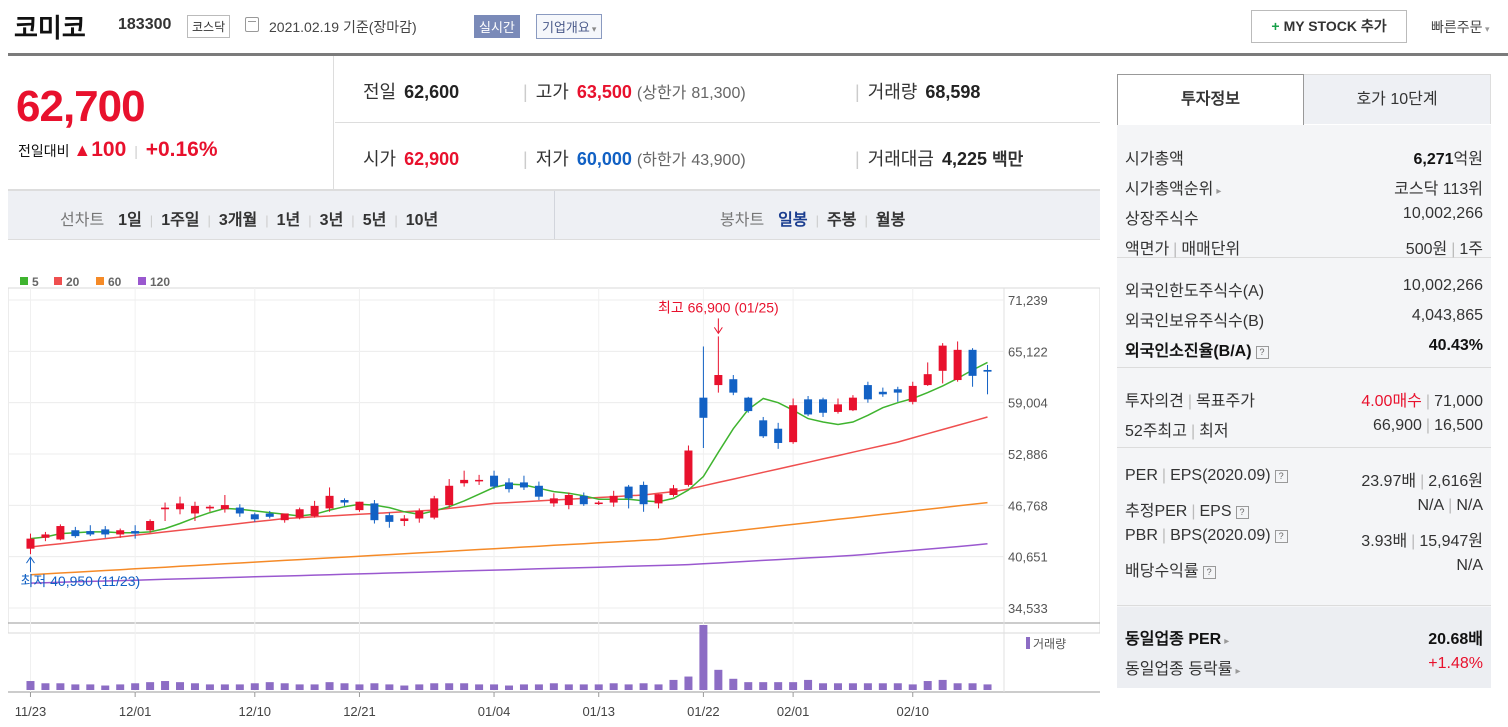 This screenshot has height=727, width=1508. I want to click on company-overview-dropdown: 기업개요 ▾, so click(569, 26).